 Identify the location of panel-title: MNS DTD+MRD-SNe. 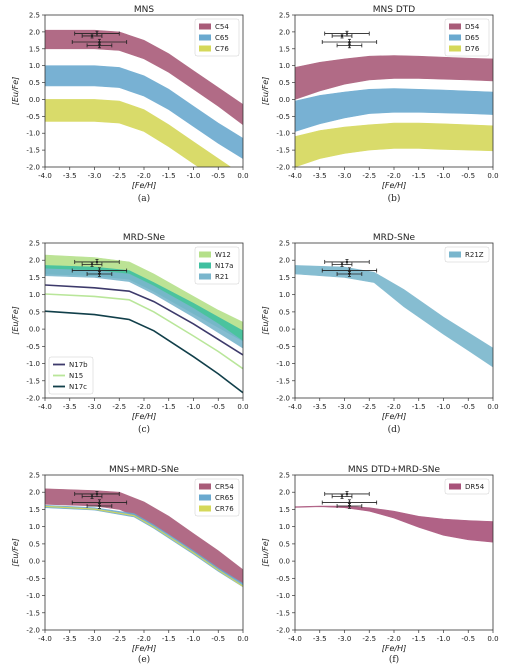
(394, 470).